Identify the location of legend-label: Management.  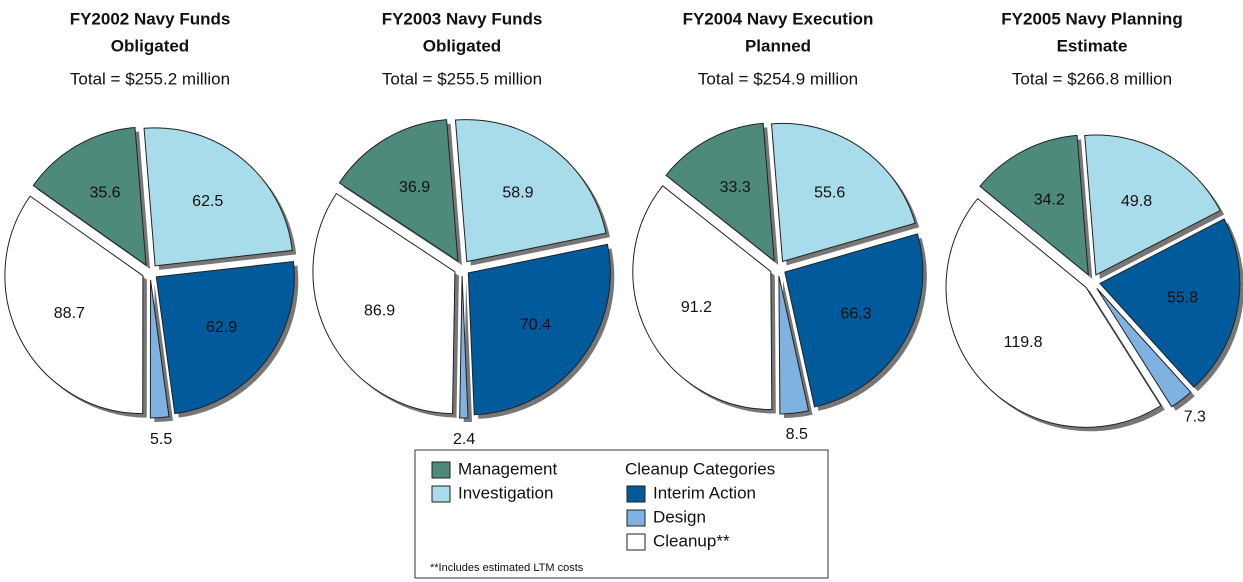
(508, 468).